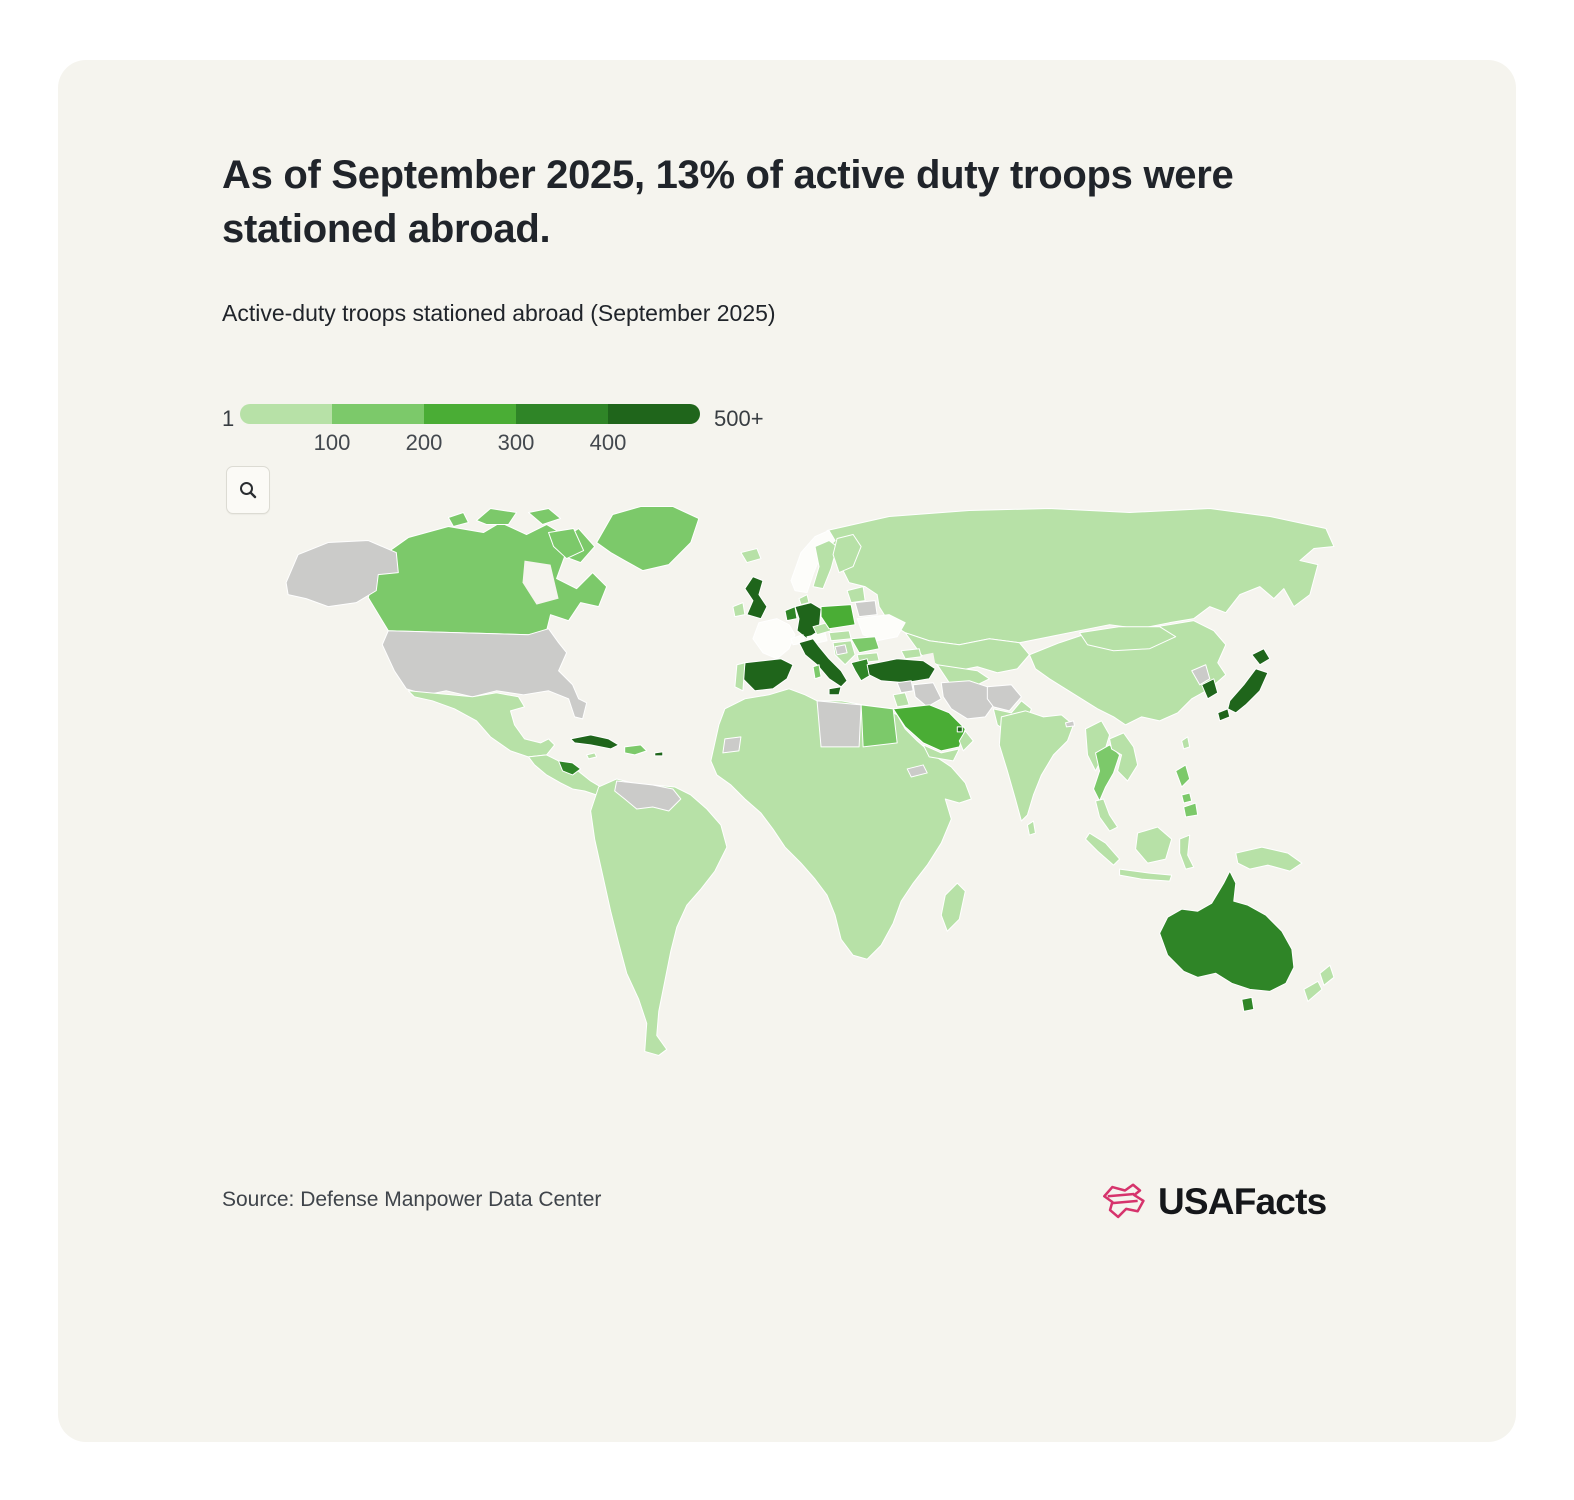 This screenshot has height=1500, width=1574. What do you see at coordinates (1248, 691) in the screenshot?
I see `country-japan-honshu` at bounding box center [1248, 691].